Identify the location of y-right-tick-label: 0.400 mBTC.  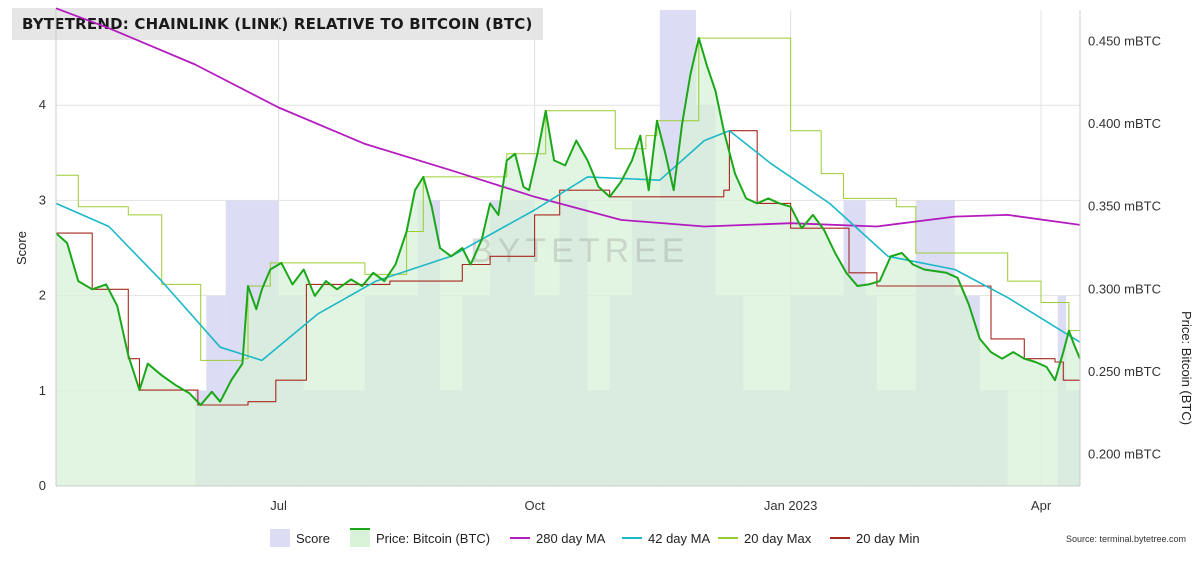
(1124, 123).